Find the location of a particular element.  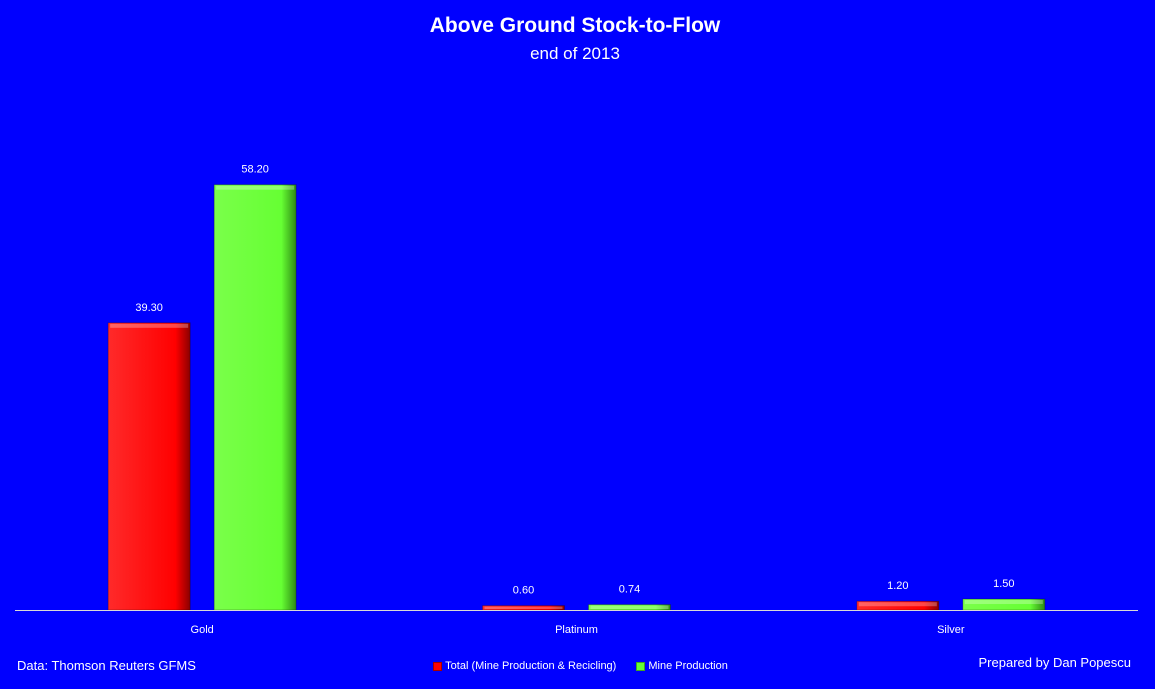

data-label-platinum-series-1: 0.60 is located at coordinates (523, 591).